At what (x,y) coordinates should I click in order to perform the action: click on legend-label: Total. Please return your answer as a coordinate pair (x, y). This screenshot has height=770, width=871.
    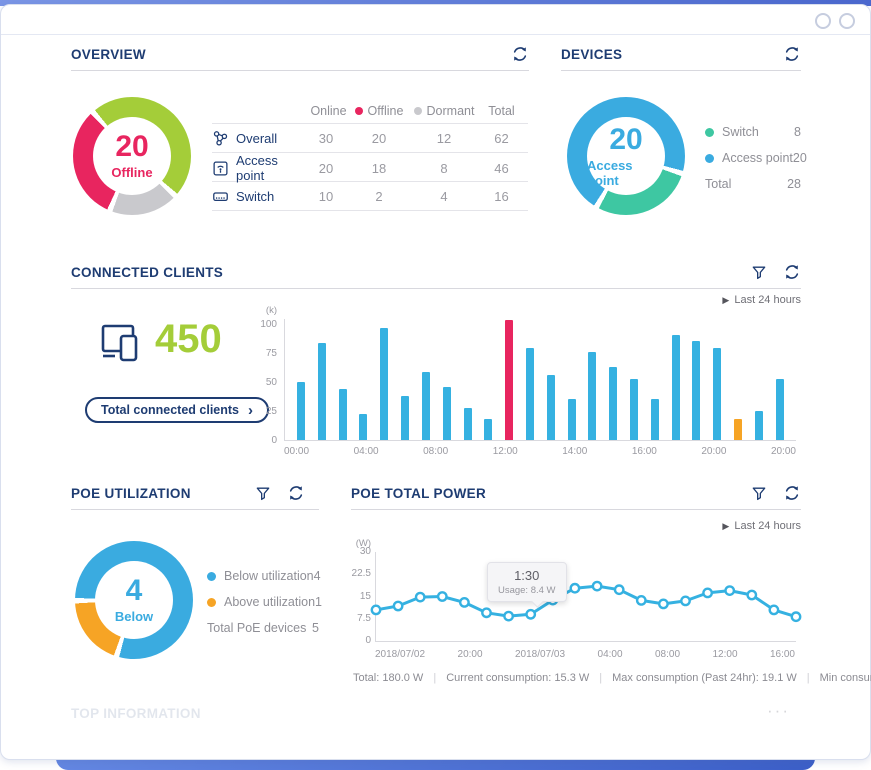
    Looking at the image, I should click on (718, 184).